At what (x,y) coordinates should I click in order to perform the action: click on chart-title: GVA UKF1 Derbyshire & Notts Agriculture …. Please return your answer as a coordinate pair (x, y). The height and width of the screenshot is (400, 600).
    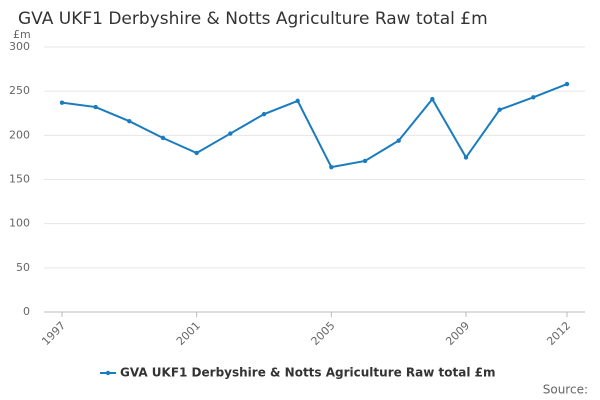
    Looking at the image, I should click on (253, 19).